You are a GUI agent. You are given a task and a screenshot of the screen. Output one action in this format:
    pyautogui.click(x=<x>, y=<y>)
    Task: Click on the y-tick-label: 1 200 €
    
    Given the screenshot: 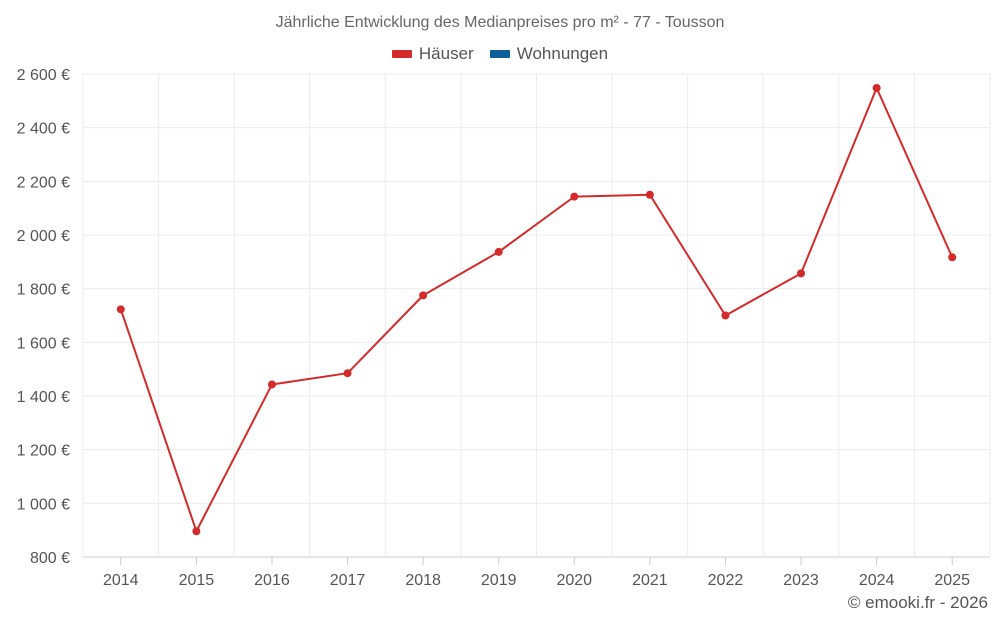 What is the action you would take?
    pyautogui.click(x=43, y=451)
    